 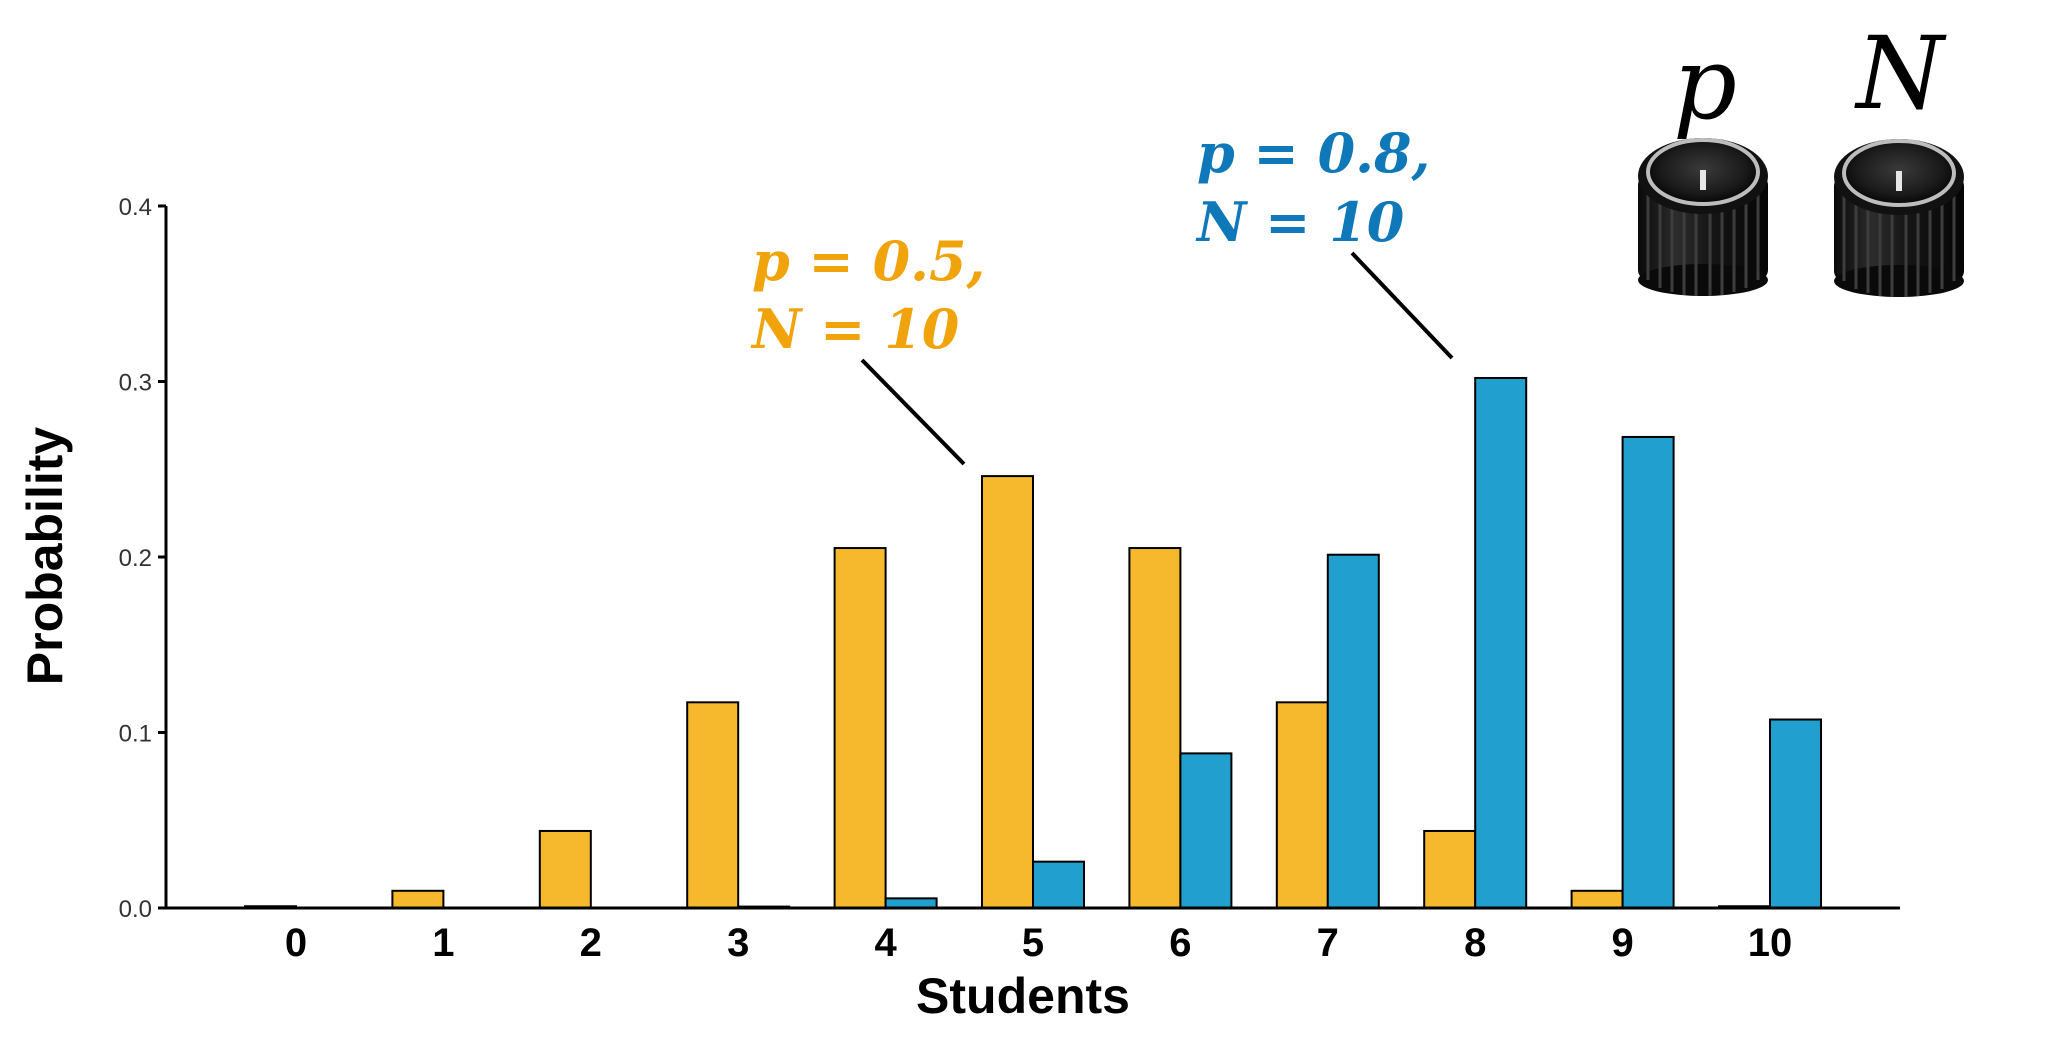 I want to click on knob-p-label: p, so click(x=1705, y=83).